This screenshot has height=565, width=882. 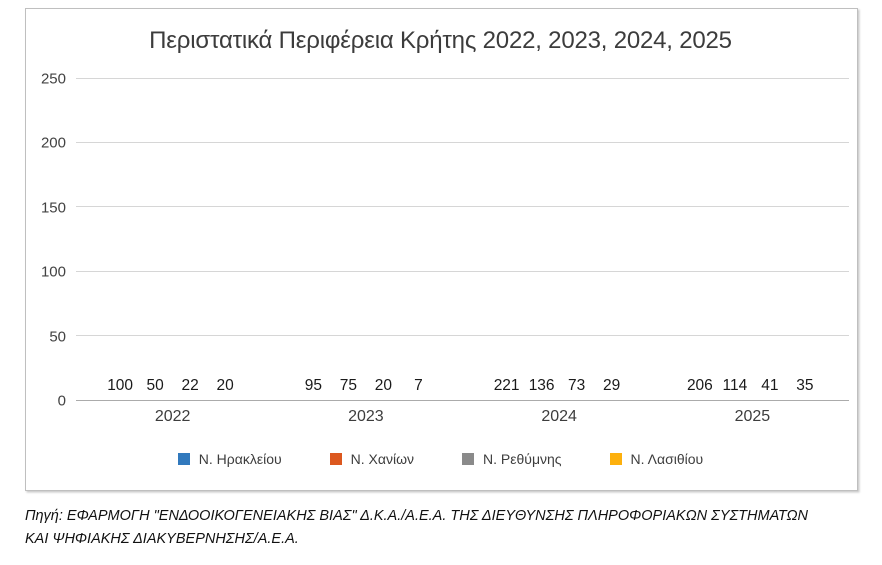 I want to click on bar-value-label: 114, so click(x=735, y=385).